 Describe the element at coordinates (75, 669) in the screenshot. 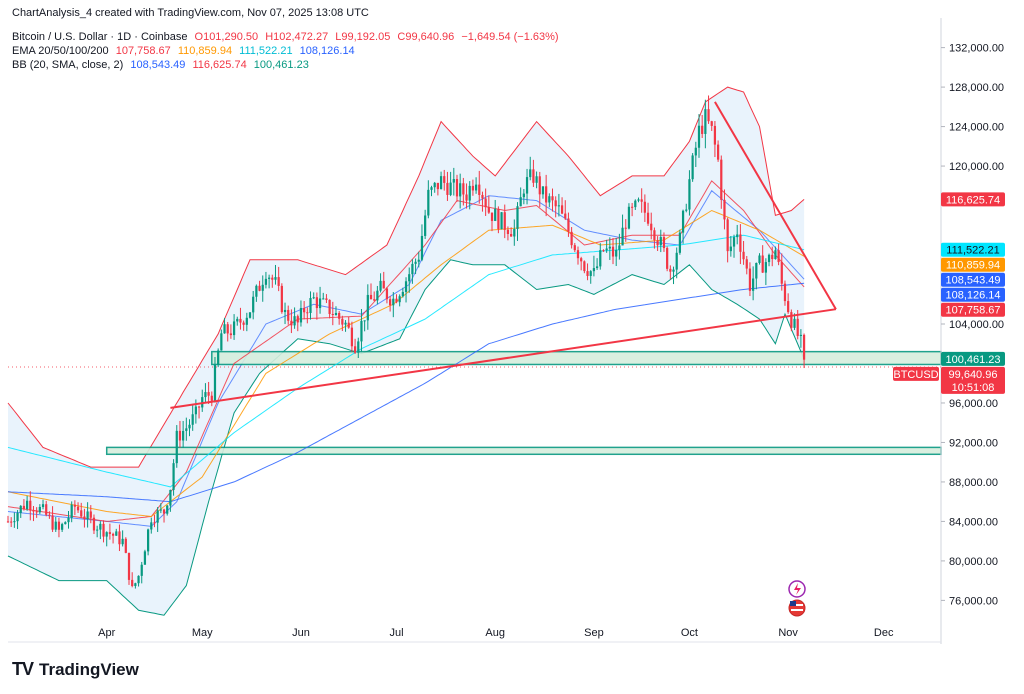

I see `tradingview-brand: TV TradingView` at that location.